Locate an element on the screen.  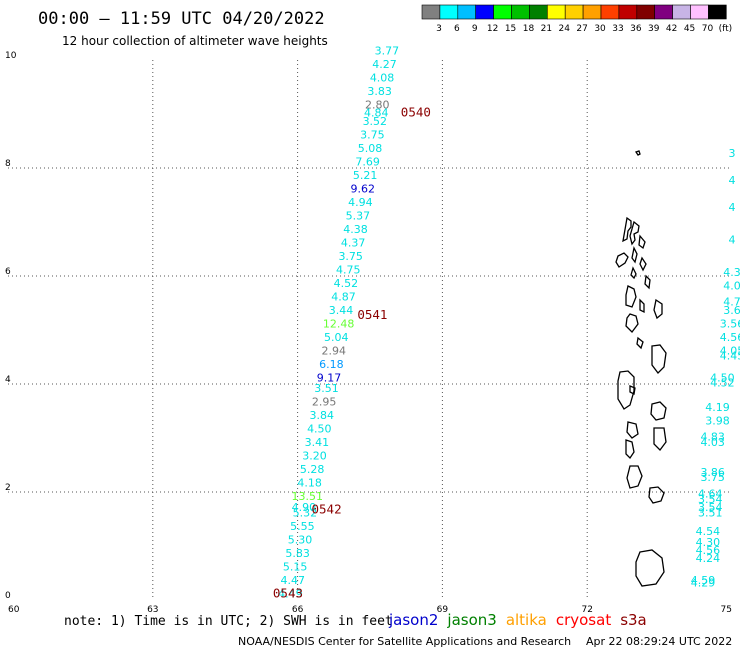
time-label: 0540 is located at coordinates (416, 112).